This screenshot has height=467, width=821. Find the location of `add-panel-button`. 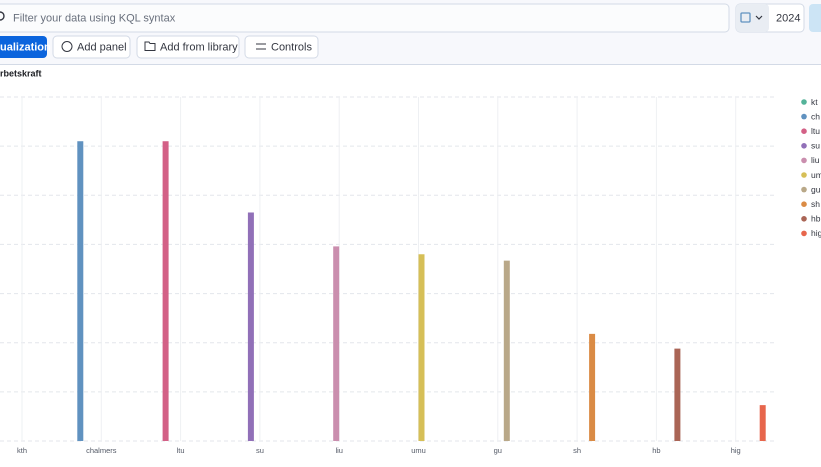

add-panel-button is located at coordinates (91, 47).